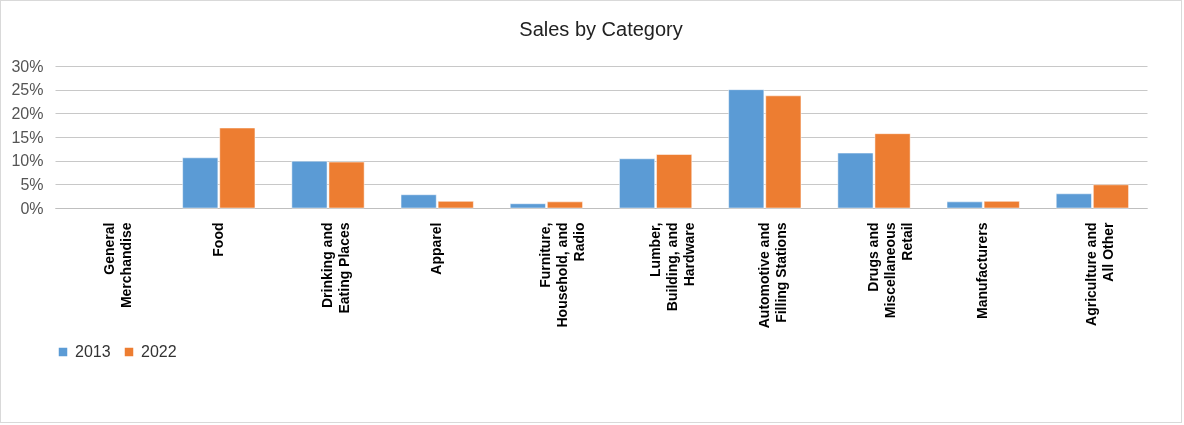 The height and width of the screenshot is (425, 1184). What do you see at coordinates (982, 270) in the screenshot?
I see `x-tick-label: Manufacturers` at bounding box center [982, 270].